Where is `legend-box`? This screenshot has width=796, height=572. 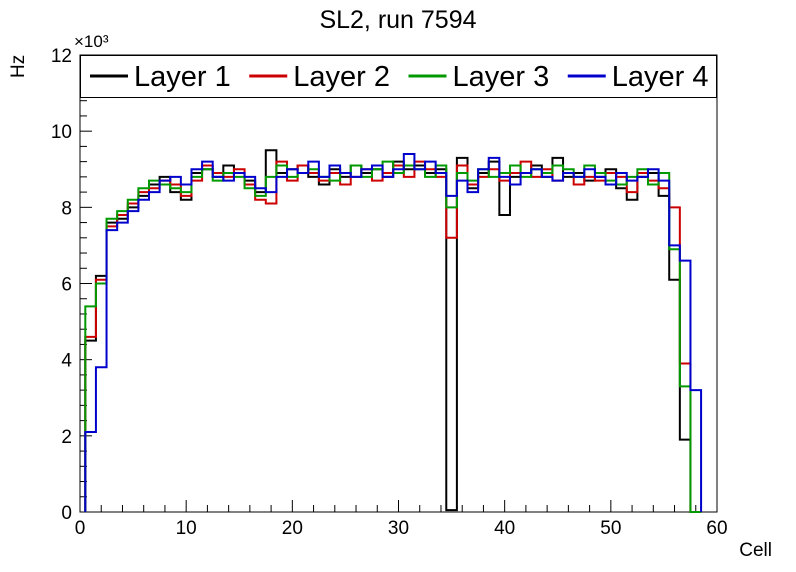
legend-box is located at coordinates (398, 76).